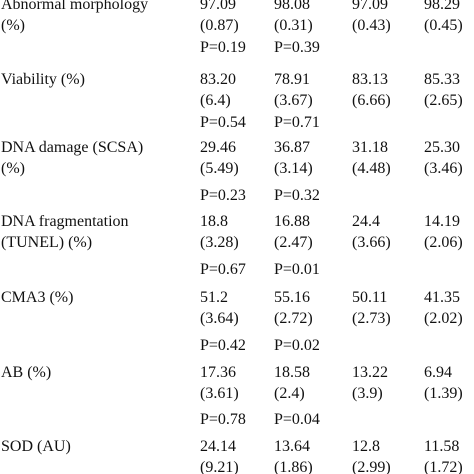  What do you see at coordinates (371, 466) in the screenshot?
I see `sd-value: (2.99)` at bounding box center [371, 466].